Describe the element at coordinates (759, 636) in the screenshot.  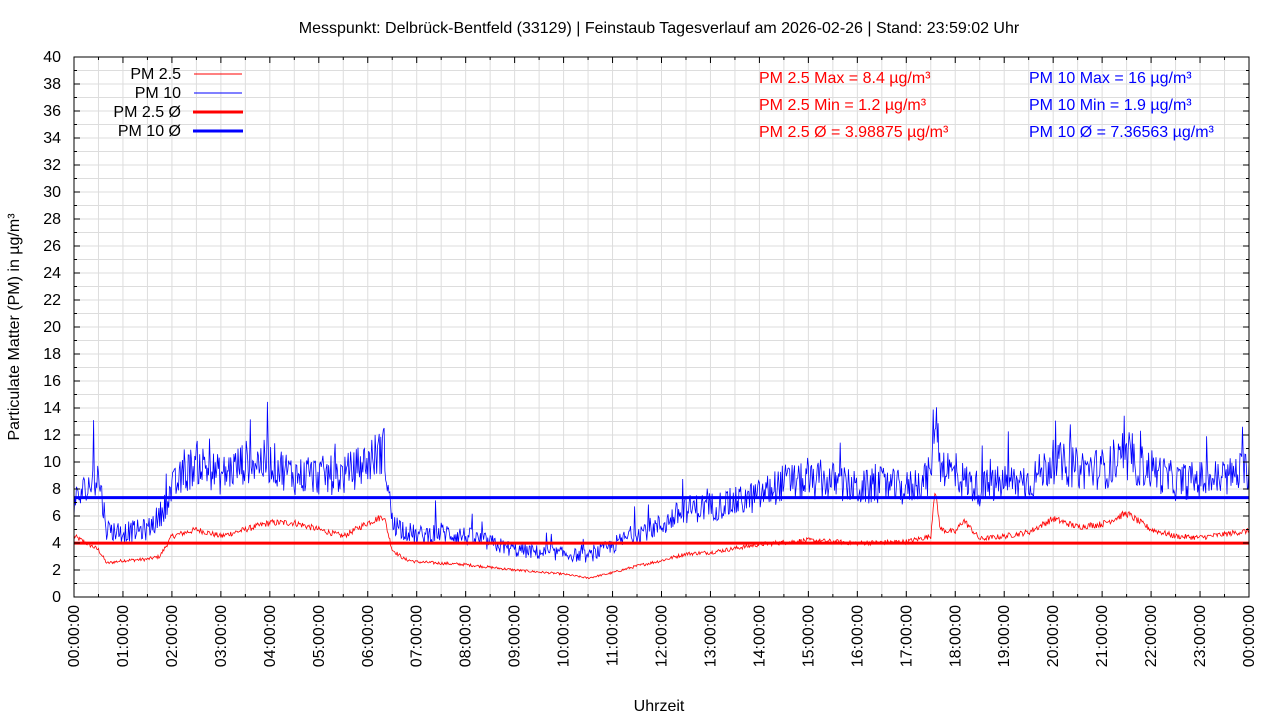
I see `x-tick-label: 14:00:00` at that location.